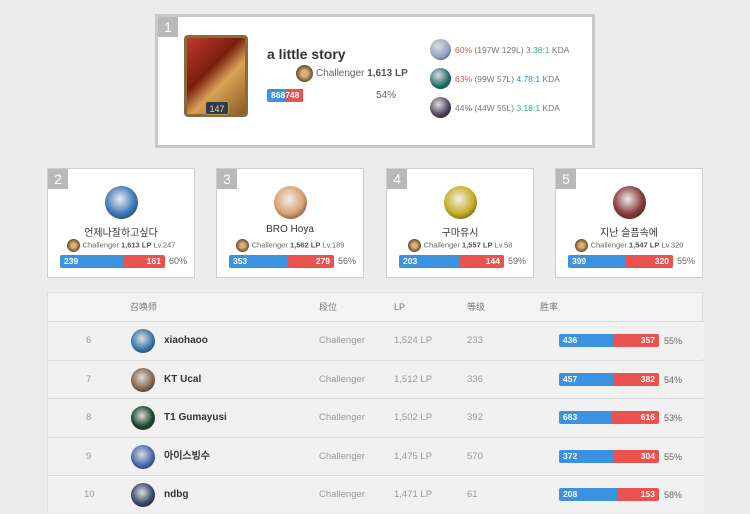 The height and width of the screenshot is (514, 750). I want to click on wins: 683, so click(585, 417).